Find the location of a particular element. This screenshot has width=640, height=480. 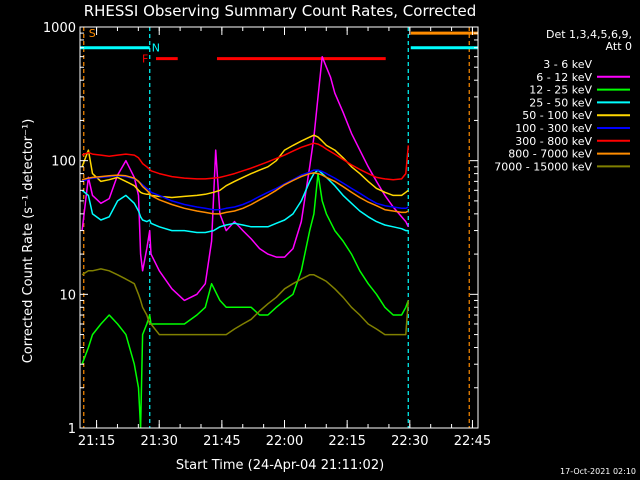

flare-flag-label: F is located at coordinates (145, 59).